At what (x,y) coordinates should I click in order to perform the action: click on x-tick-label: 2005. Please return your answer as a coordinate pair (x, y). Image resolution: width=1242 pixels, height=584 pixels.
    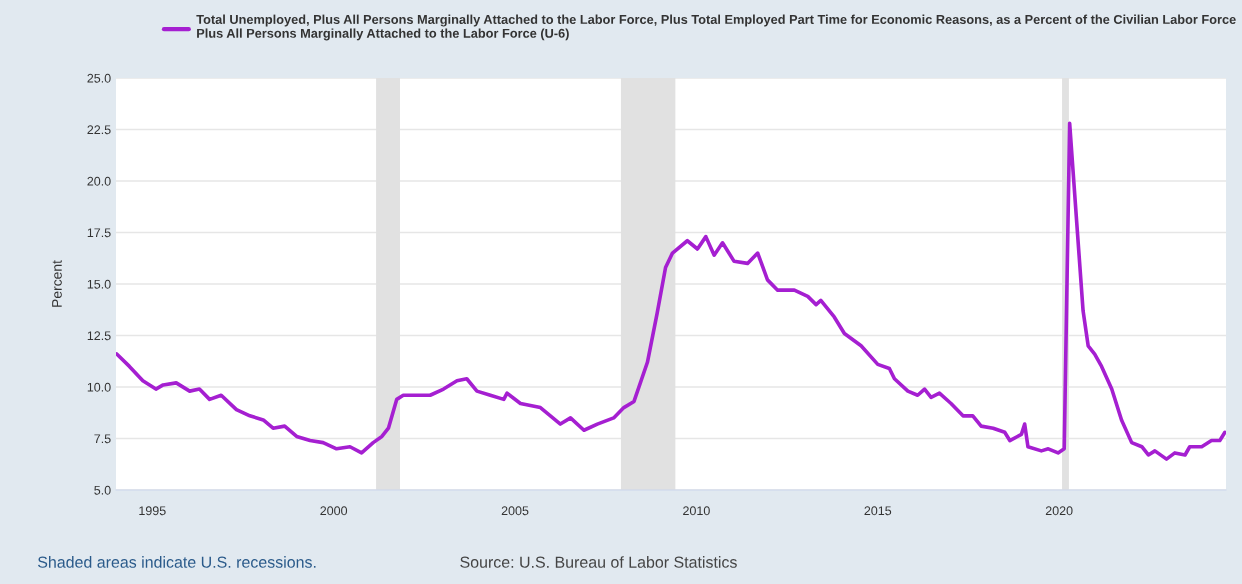
    Looking at the image, I should click on (515, 511).